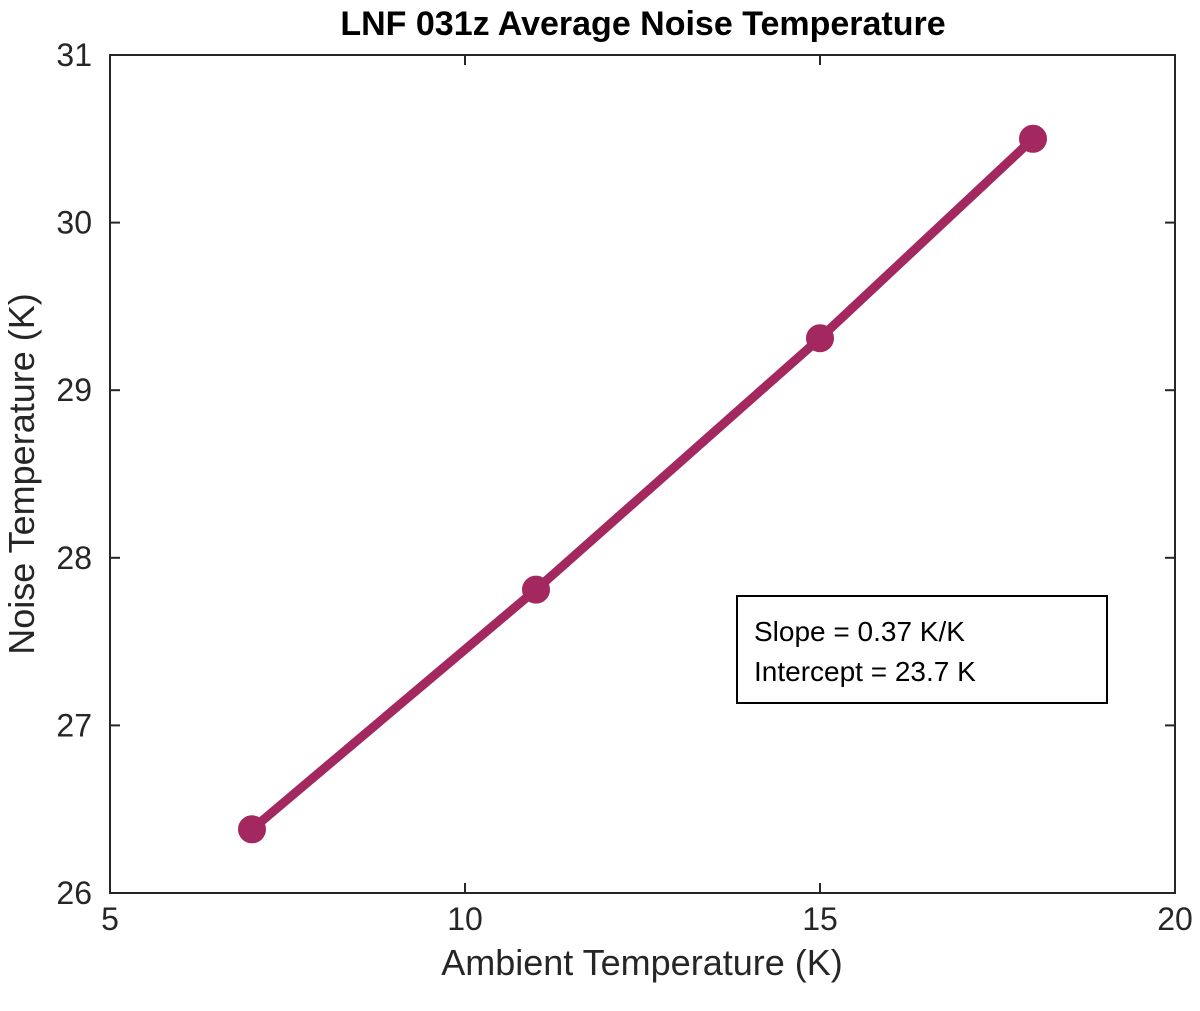 The height and width of the screenshot is (1011, 1200). What do you see at coordinates (74, 223) in the screenshot?
I see `y-tick-label: 30` at bounding box center [74, 223].